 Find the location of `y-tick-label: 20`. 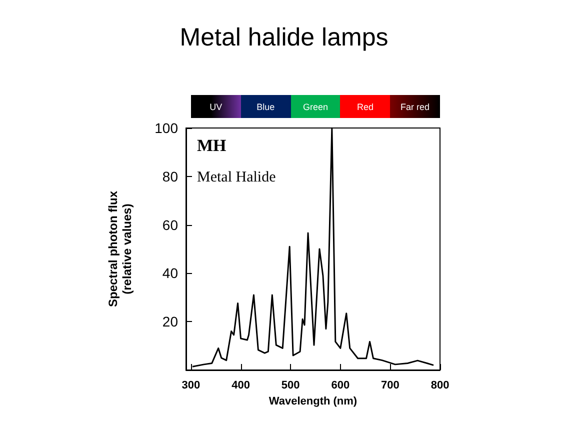

y-tick-label: 20 is located at coordinates (170, 322).